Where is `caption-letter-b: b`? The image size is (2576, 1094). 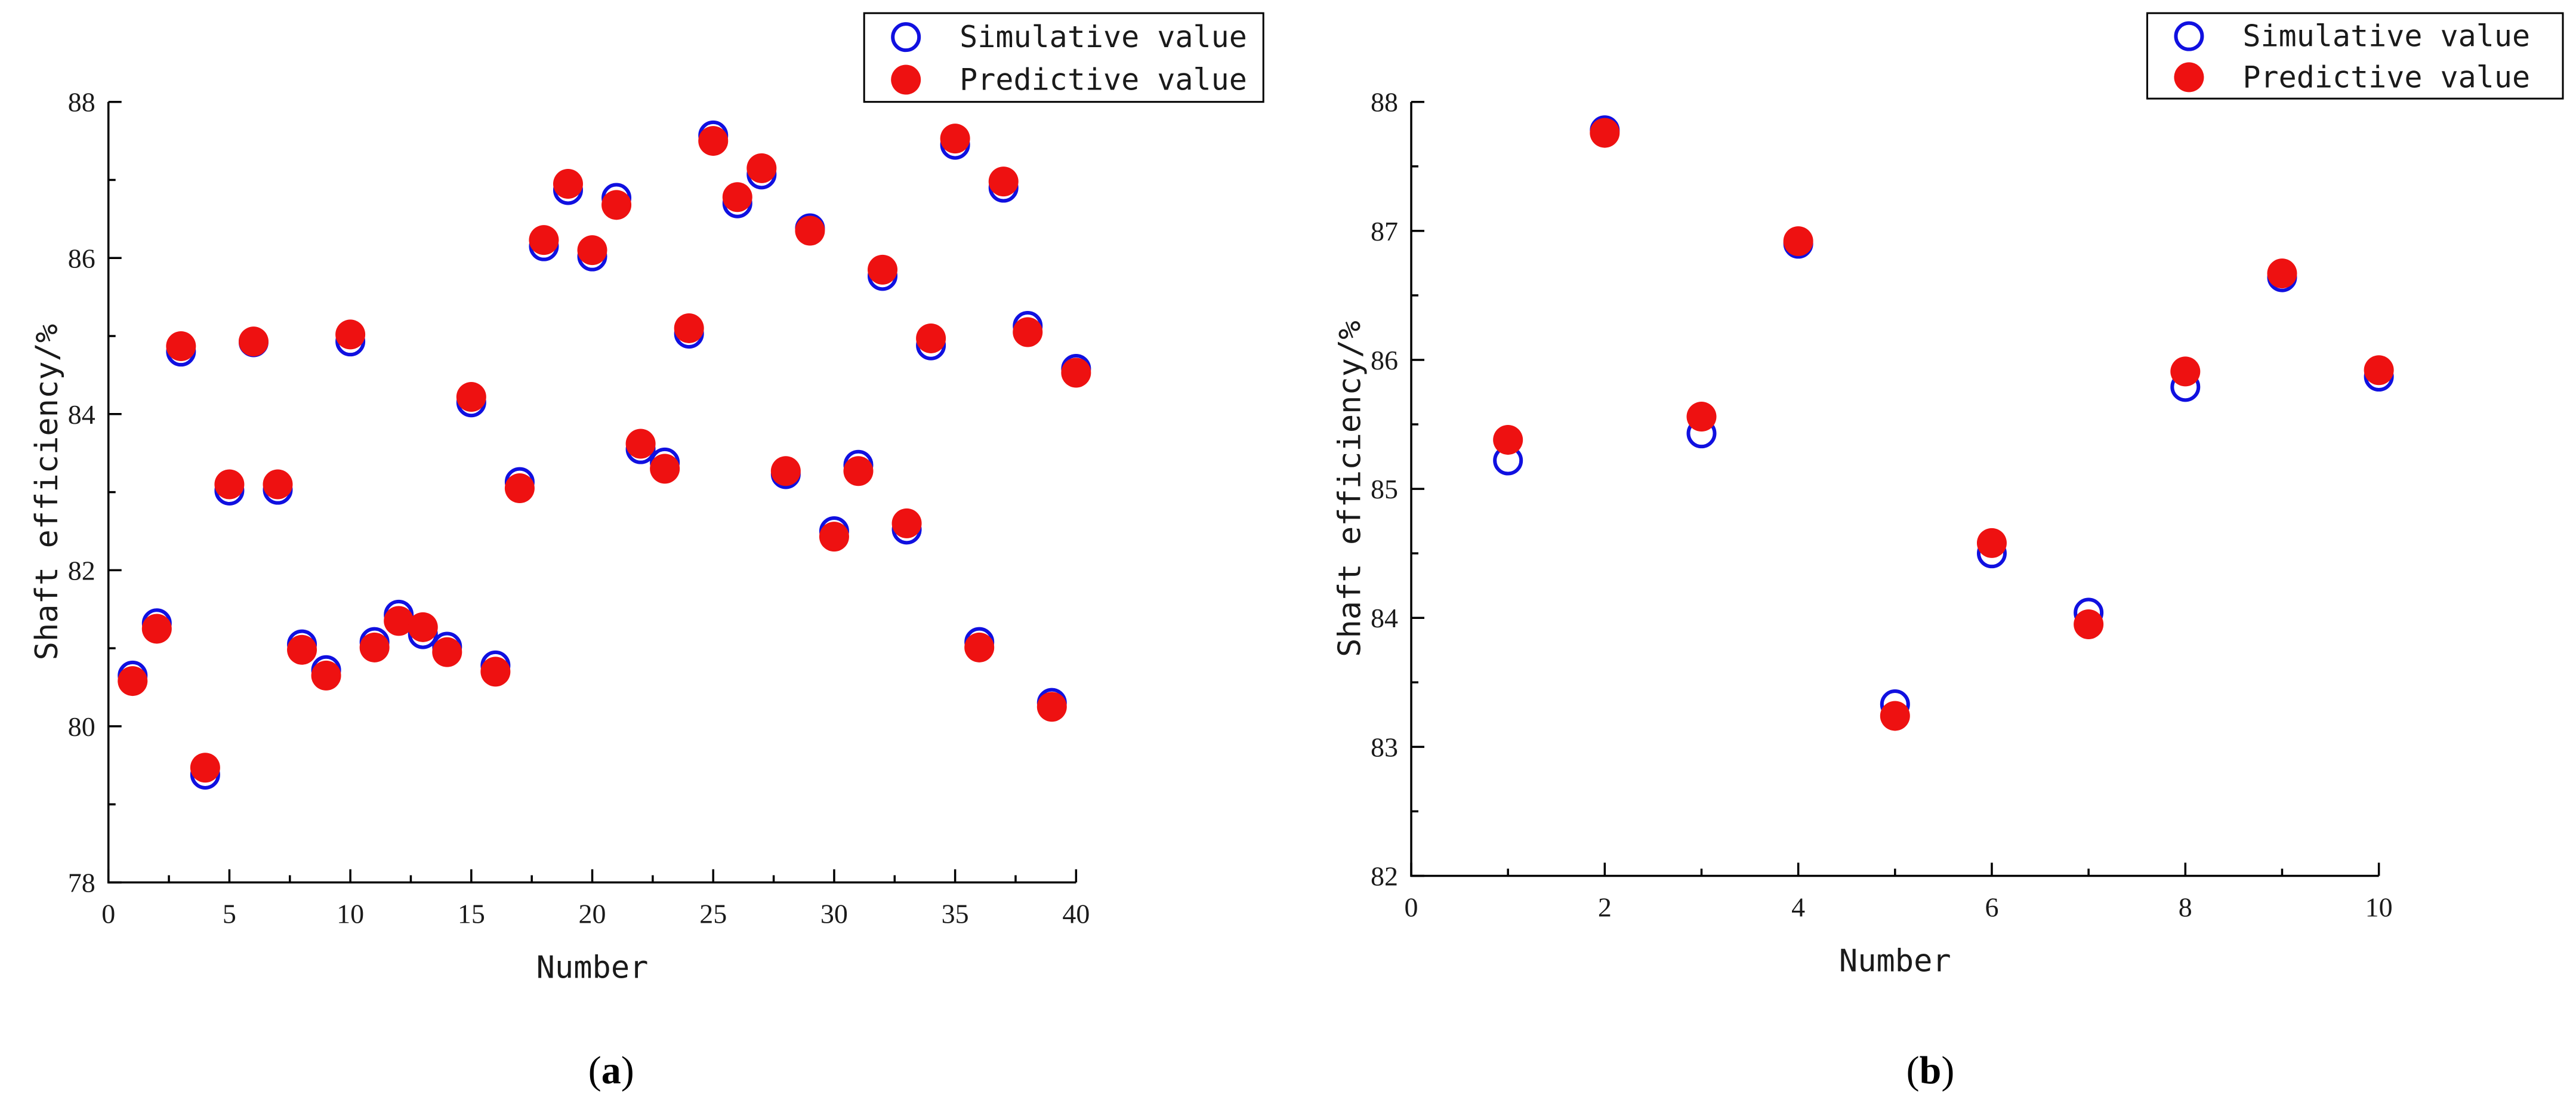
caption-letter-b: b is located at coordinates (1931, 1070).